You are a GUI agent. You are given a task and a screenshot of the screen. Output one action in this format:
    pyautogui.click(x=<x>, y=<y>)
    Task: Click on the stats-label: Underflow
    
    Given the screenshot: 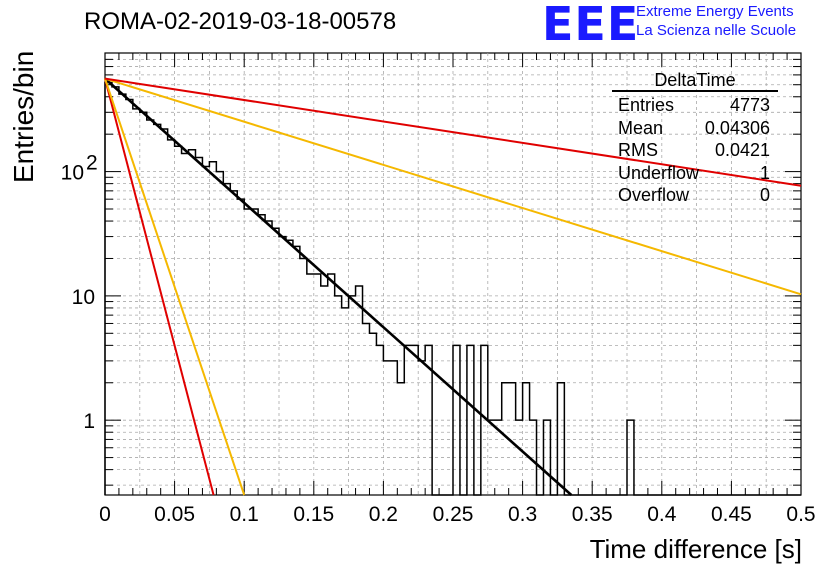 What is the action you would take?
    pyautogui.click(x=659, y=172)
    